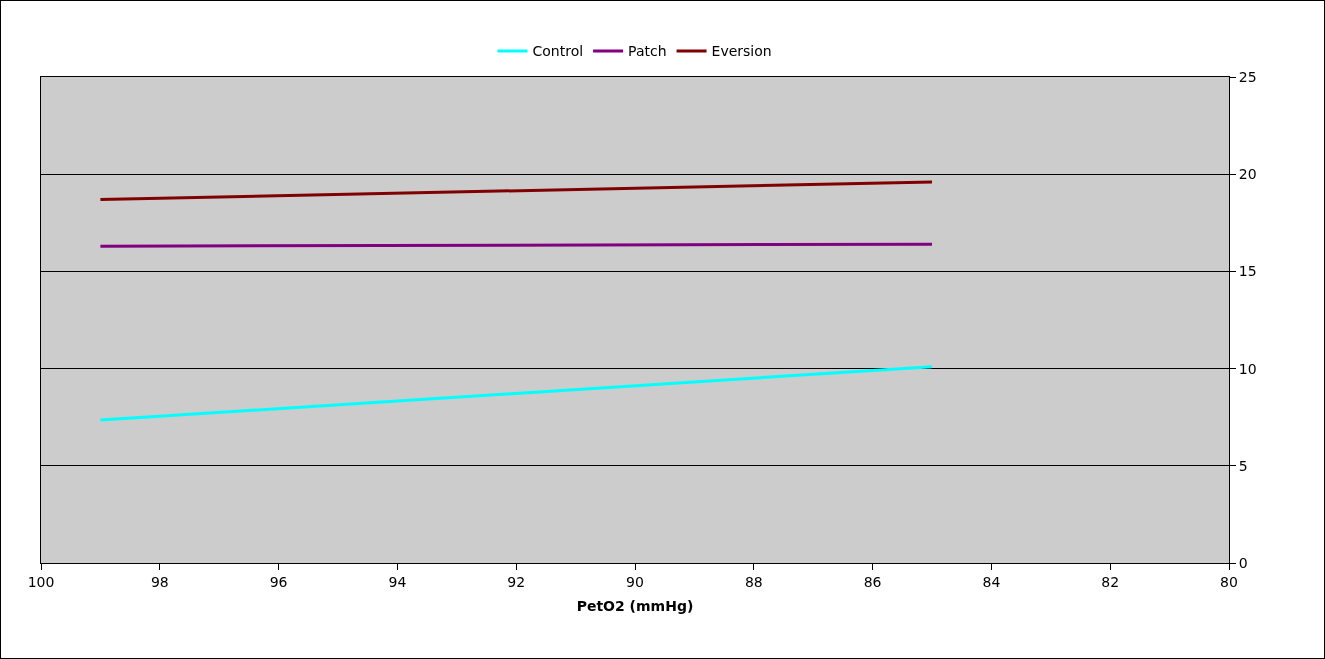 Image resolution: width=1325 pixels, height=659 pixels. I want to click on x-tick-label: 98, so click(159, 581).